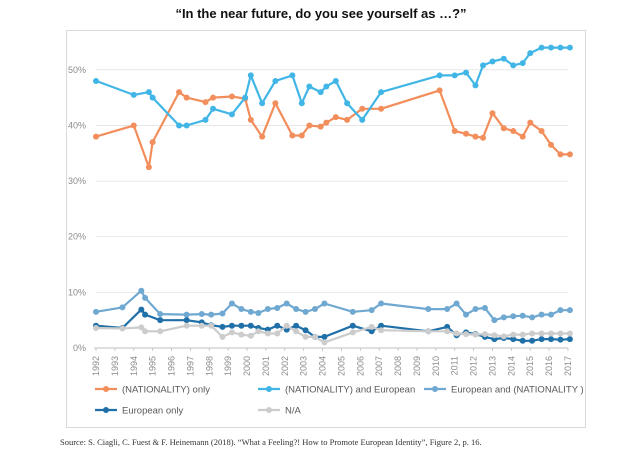 The width and height of the screenshot is (642, 460). I want to click on x-tick-label: 2003, so click(304, 366).